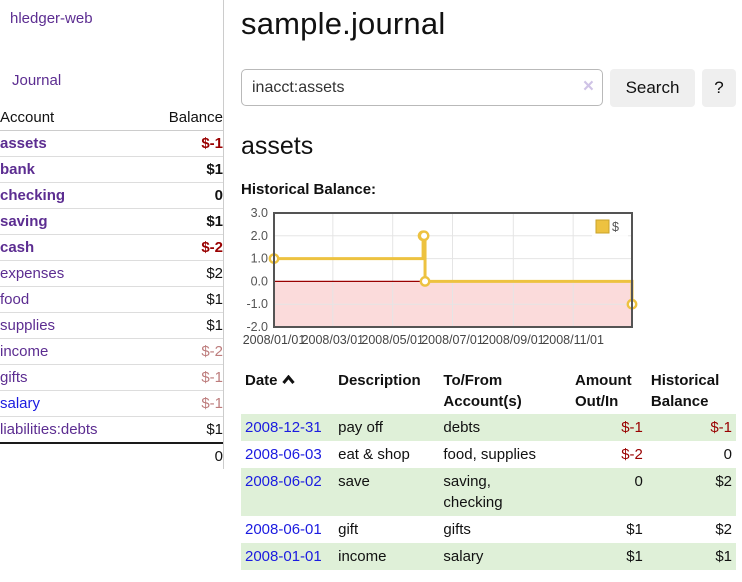 This screenshot has height=582, width=742. What do you see at coordinates (274, 340) in the screenshot?
I see `svg-text: 2008/01/01` at bounding box center [274, 340].